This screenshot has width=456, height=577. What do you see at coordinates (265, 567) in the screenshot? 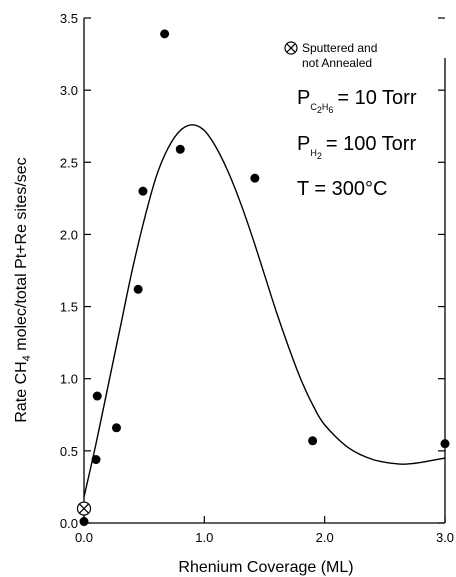
I see `x-axis-label: Rhenium Coverage (ML)` at bounding box center [265, 567].